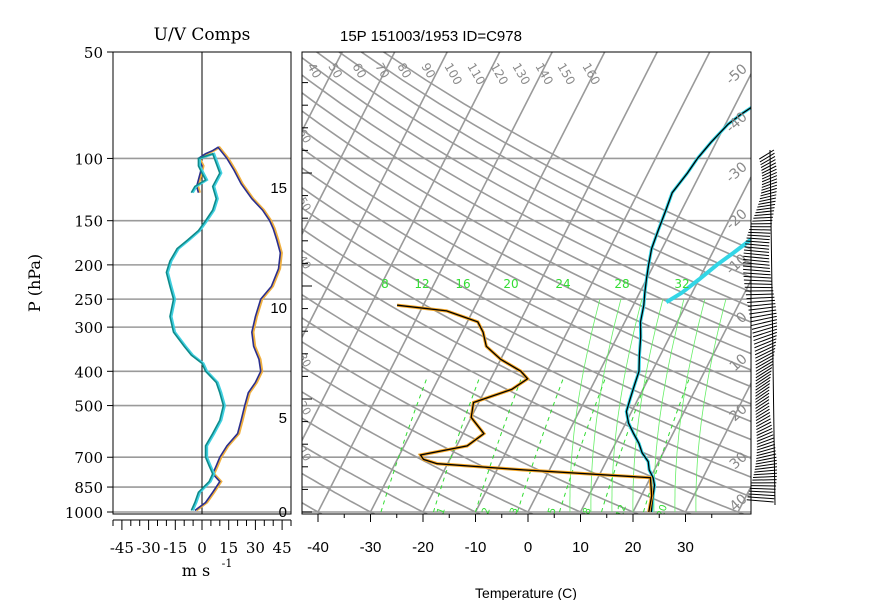  Describe the element at coordinates (359, 71) in the screenshot. I see `theta-label: 60` at that location.